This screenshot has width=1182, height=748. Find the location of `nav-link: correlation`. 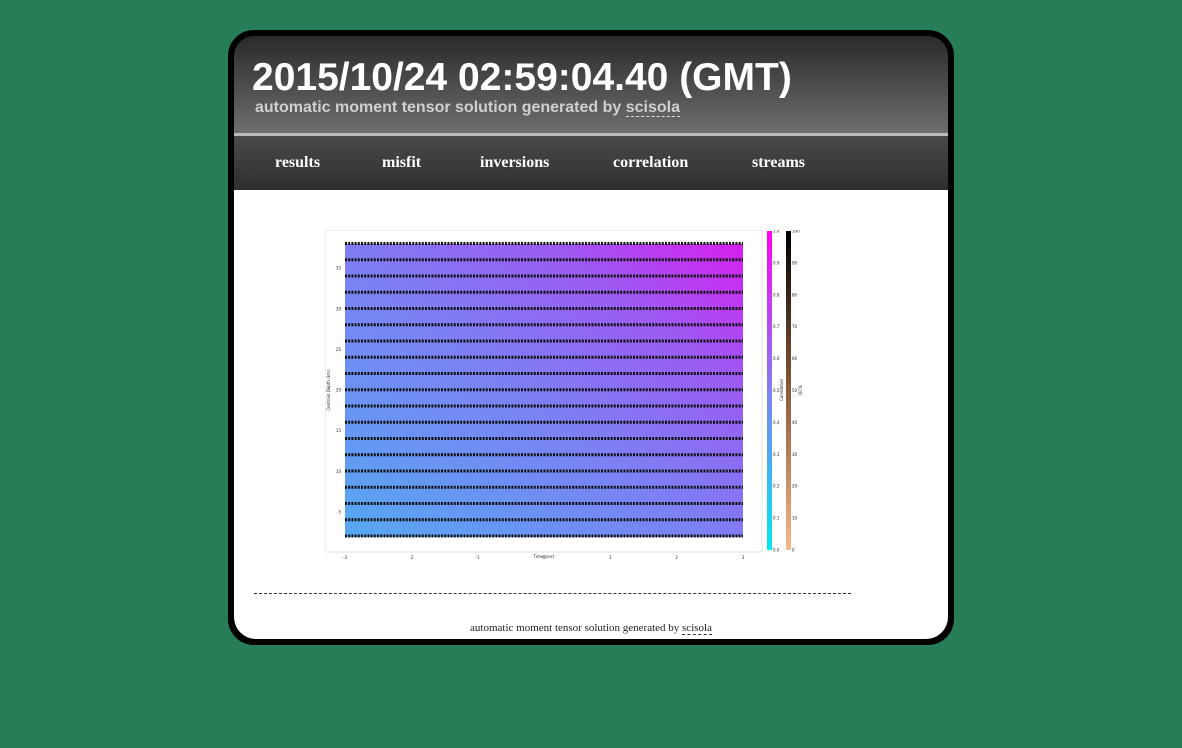

nav-link: correlation is located at coordinates (651, 162).